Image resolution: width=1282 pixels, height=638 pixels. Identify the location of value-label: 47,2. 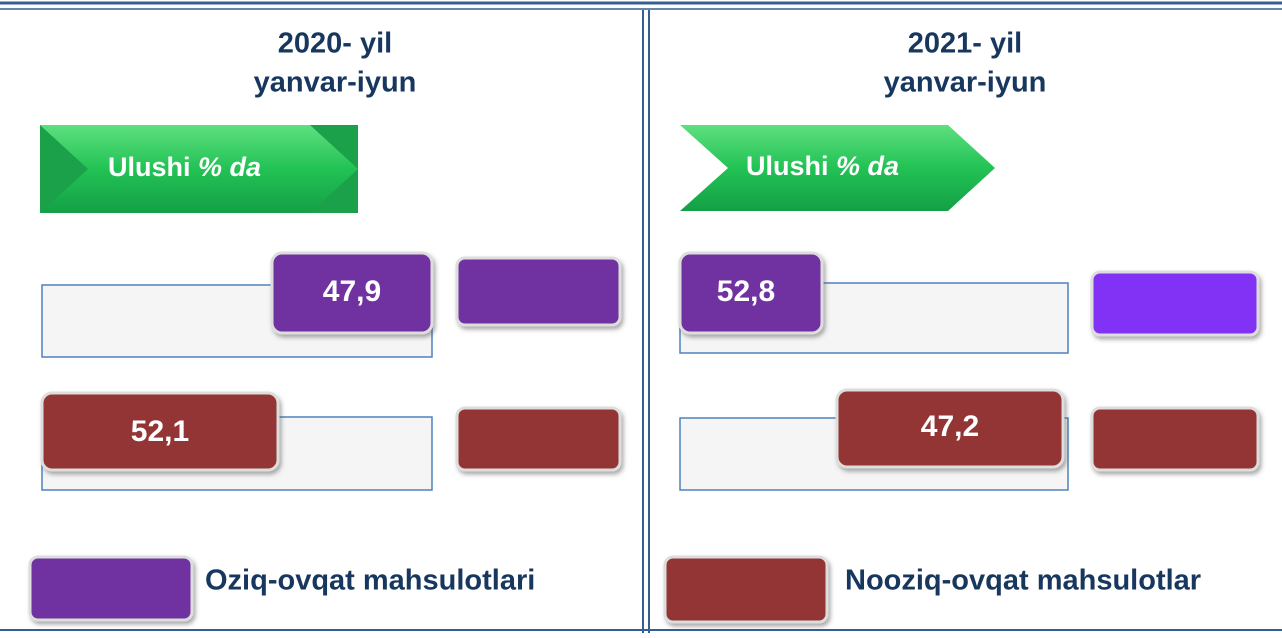
(950, 426).